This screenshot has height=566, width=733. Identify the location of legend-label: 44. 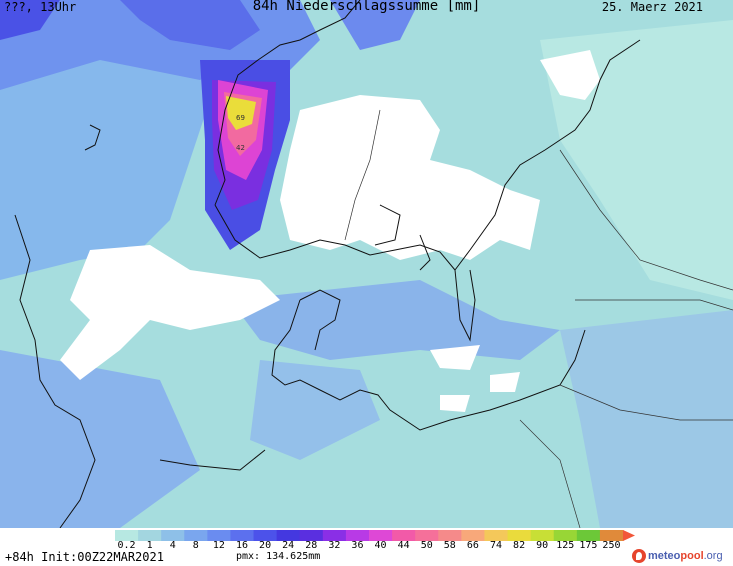
(403, 545).